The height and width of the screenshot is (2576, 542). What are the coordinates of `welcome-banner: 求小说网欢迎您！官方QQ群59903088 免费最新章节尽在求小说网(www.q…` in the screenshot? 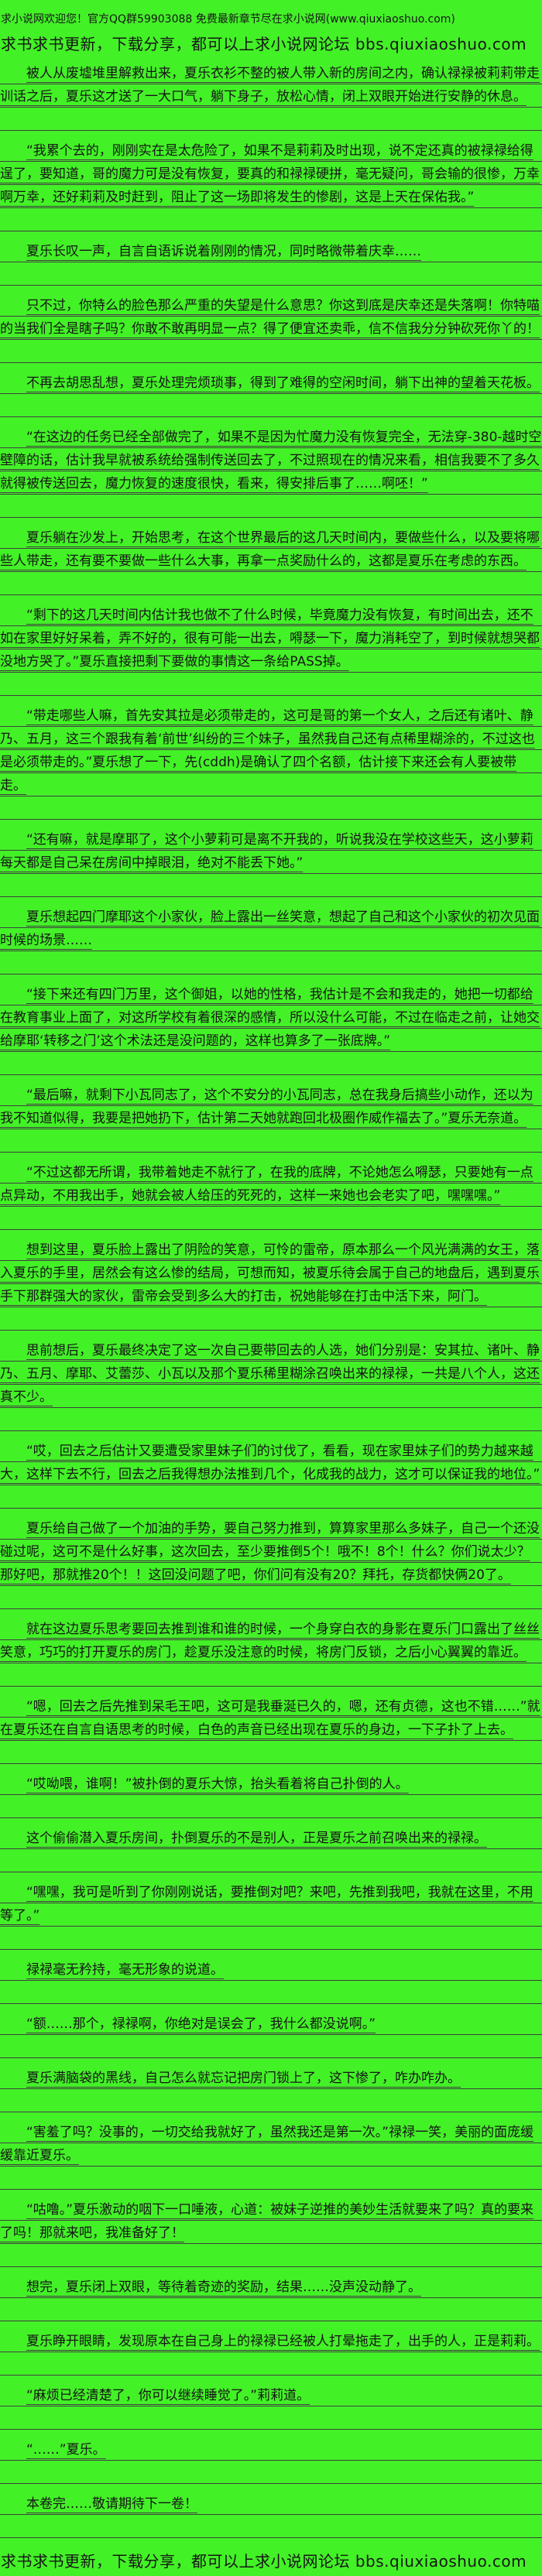 It's located at (228, 19).